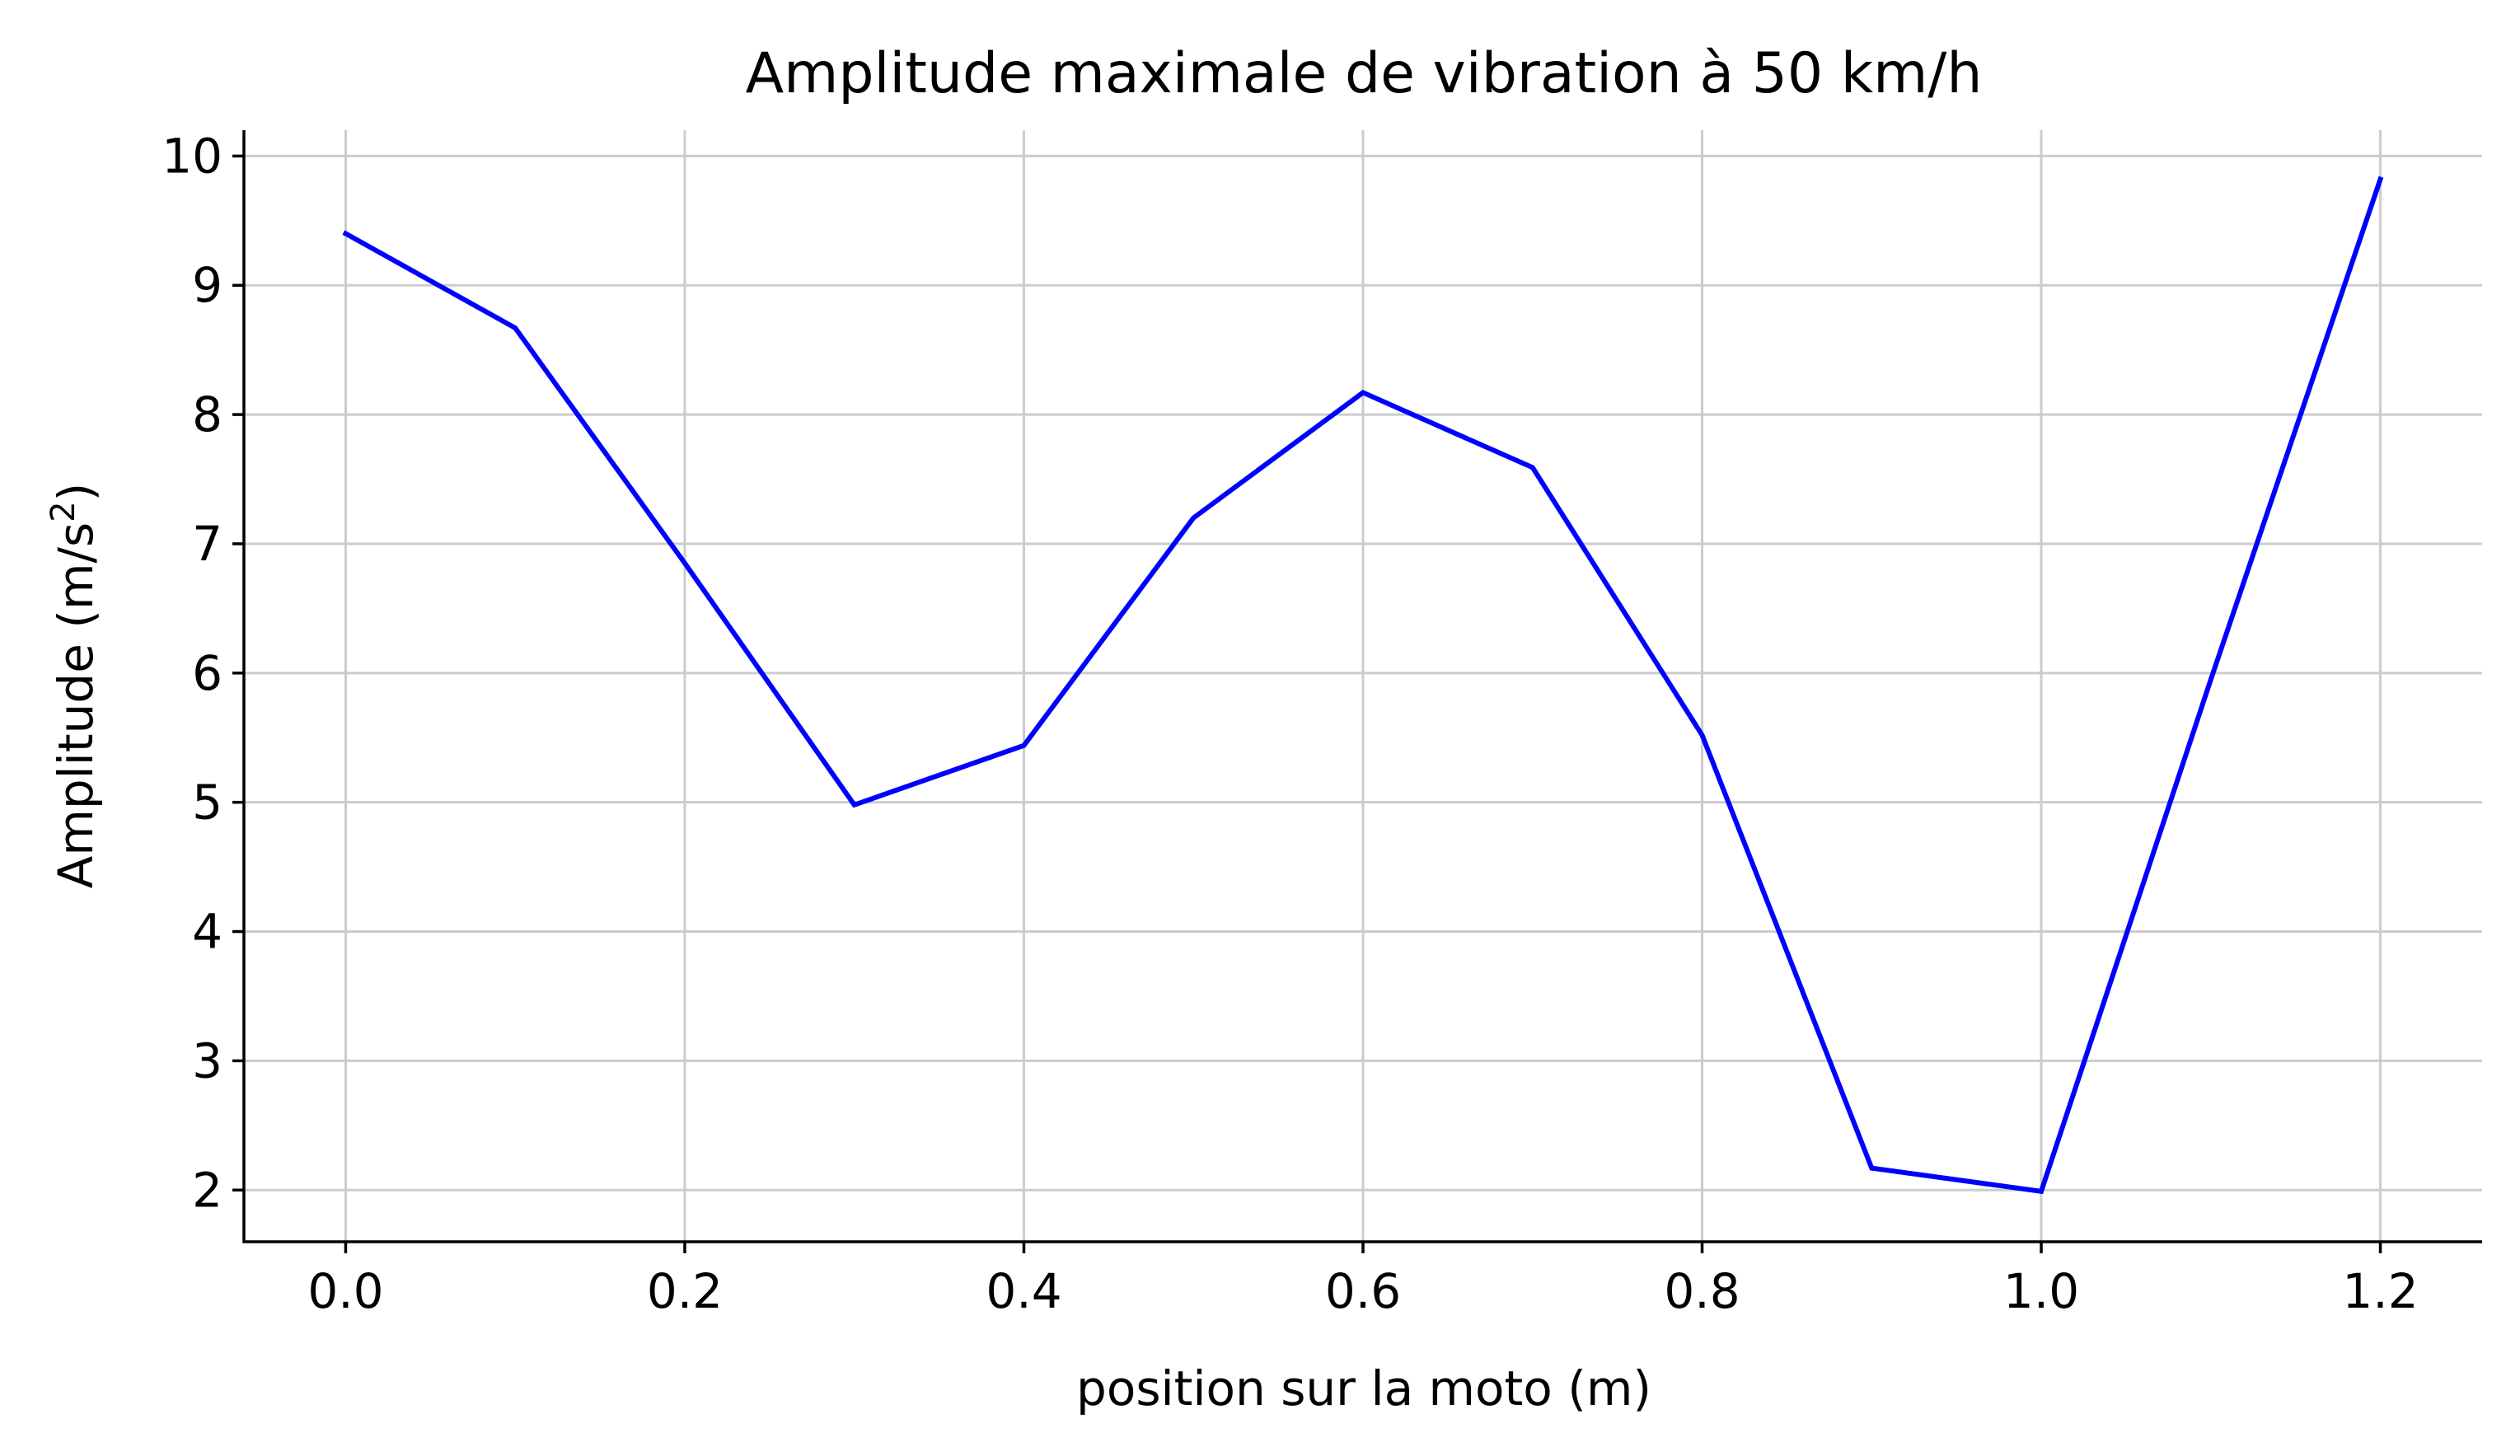 This screenshot has height=1456, width=2520. I want to click on y-tick-label: 3, so click(207, 1060).